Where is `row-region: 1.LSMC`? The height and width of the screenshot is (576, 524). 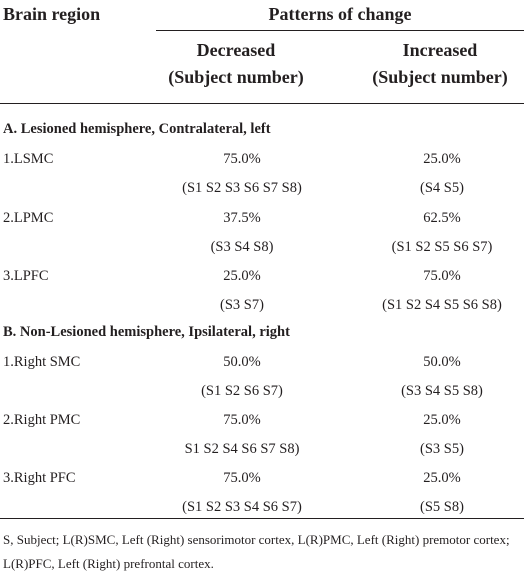 row-region: 1.LSMC is located at coordinates (28, 159).